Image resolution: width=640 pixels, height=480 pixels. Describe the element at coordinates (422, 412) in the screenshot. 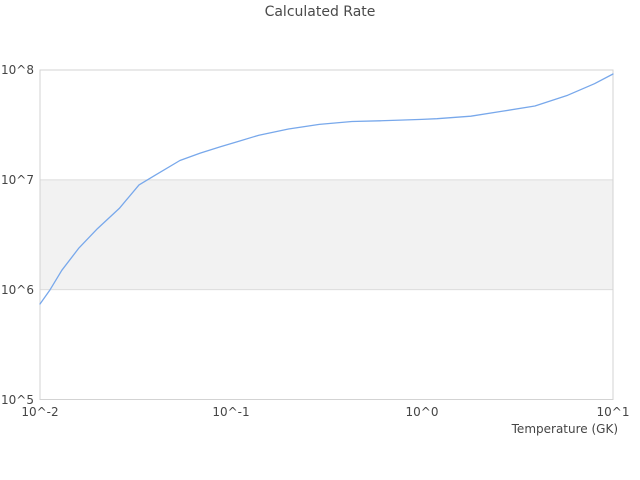

I see `x-tick-label: 10^0` at that location.